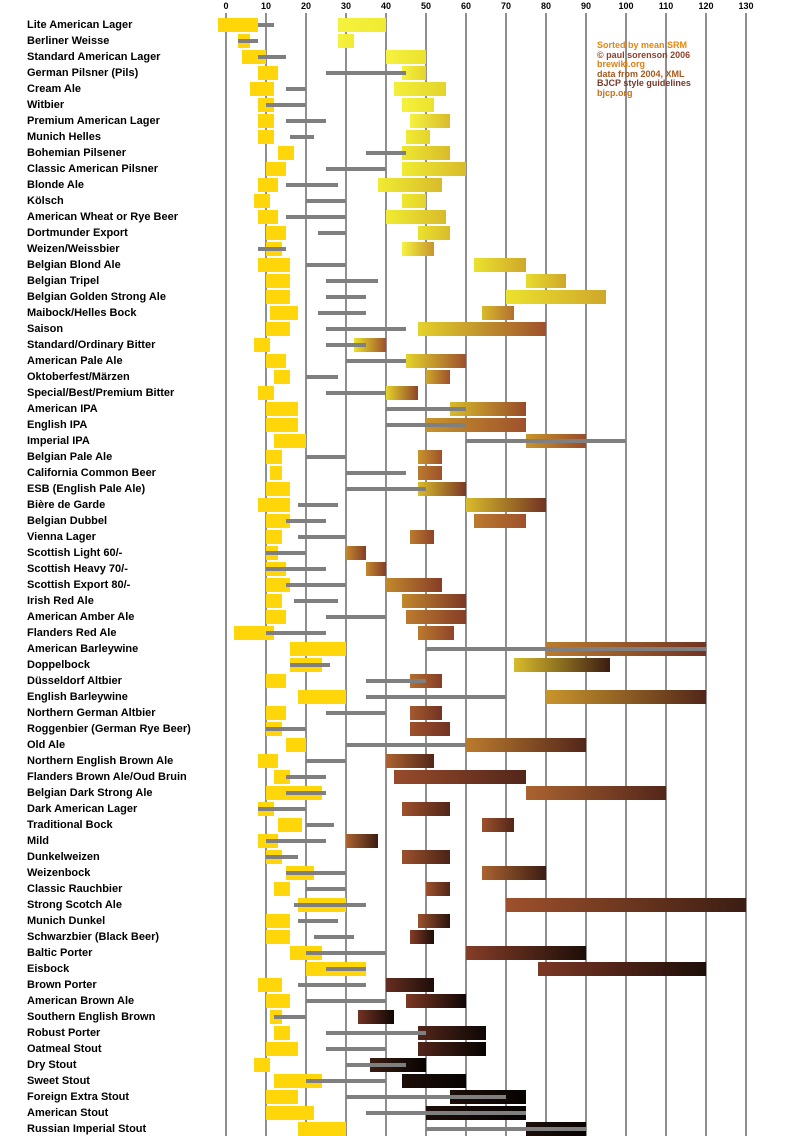 Image resolution: width=800 pixels, height=1136 pixels. Describe the element at coordinates (81, 1001) in the screenshot. I see `style-label: American Brown Ale` at that location.